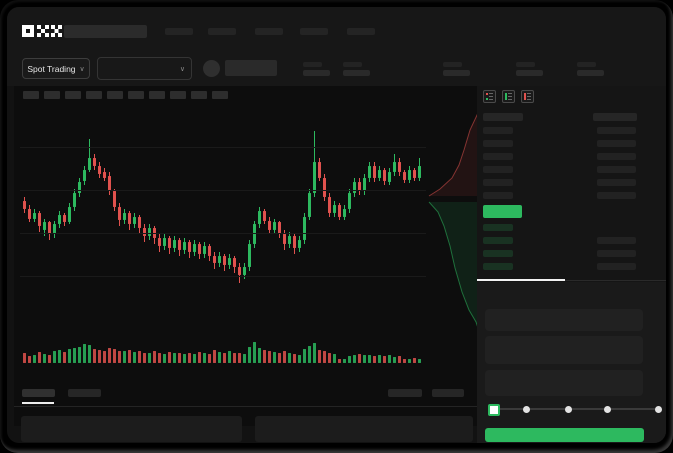 The height and width of the screenshot is (453, 673). What do you see at coordinates (38, 393) in the screenshot?
I see `orders-tab-active` at bounding box center [38, 393].